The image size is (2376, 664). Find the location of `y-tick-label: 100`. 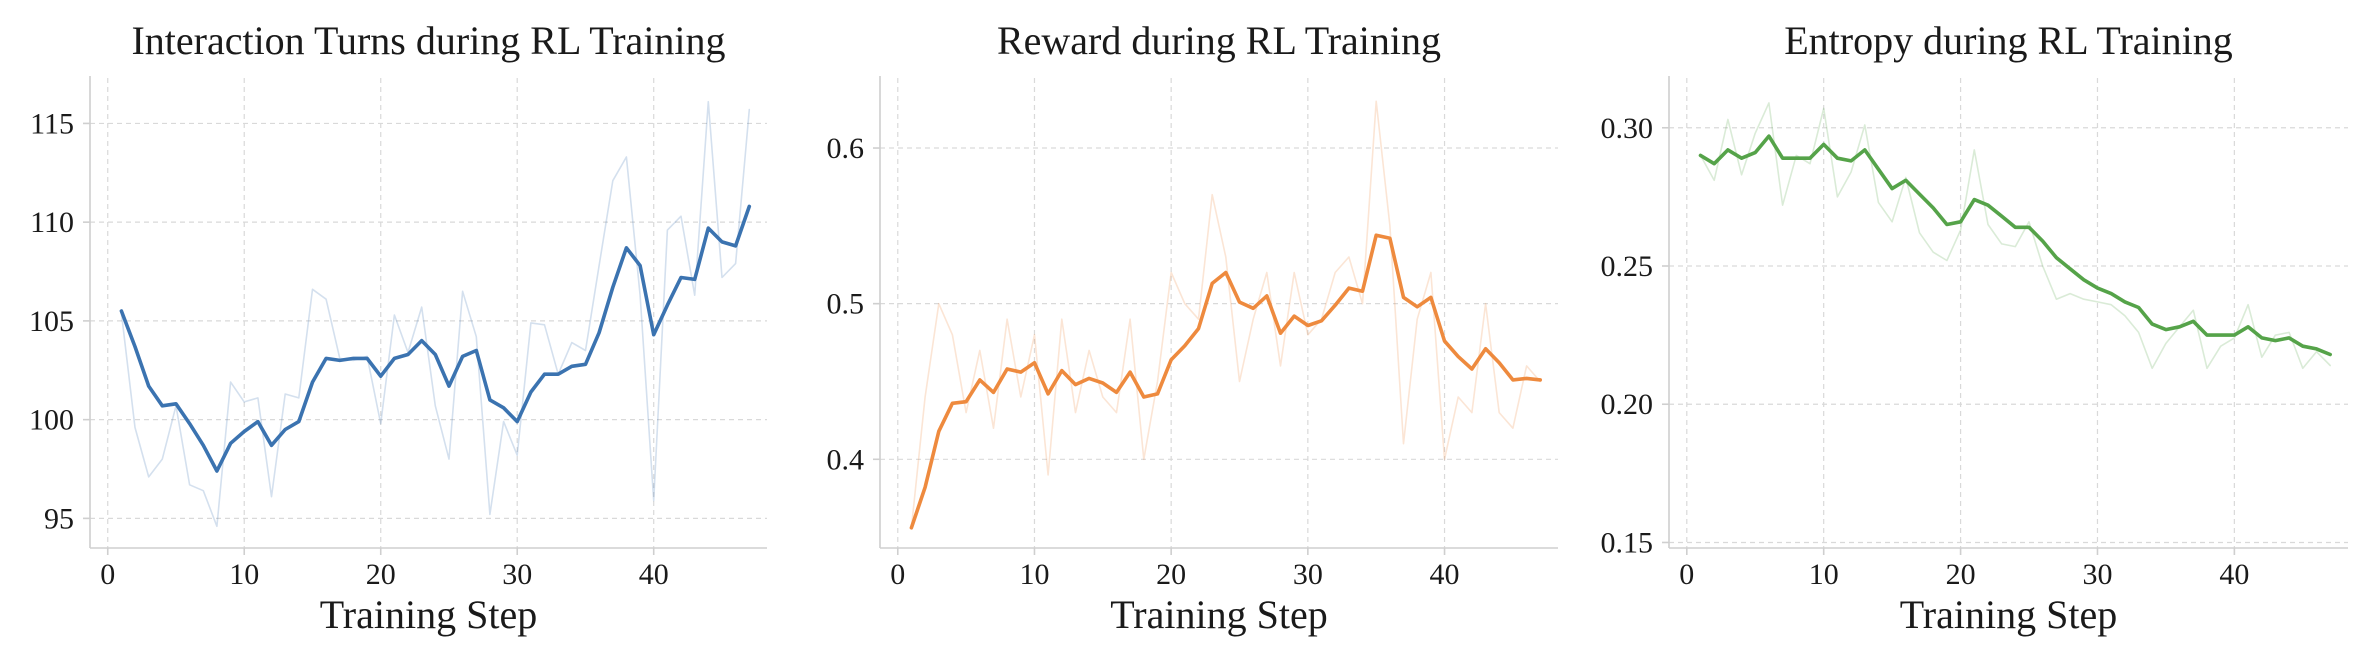

y-tick-label: 100 is located at coordinates (51, 420).